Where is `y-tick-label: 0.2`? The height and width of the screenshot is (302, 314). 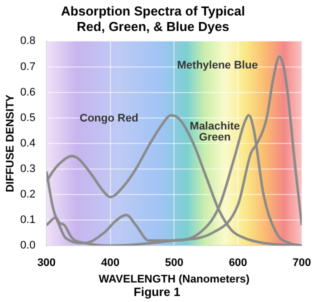
y-tick-label: 0.2 is located at coordinates (28, 194).